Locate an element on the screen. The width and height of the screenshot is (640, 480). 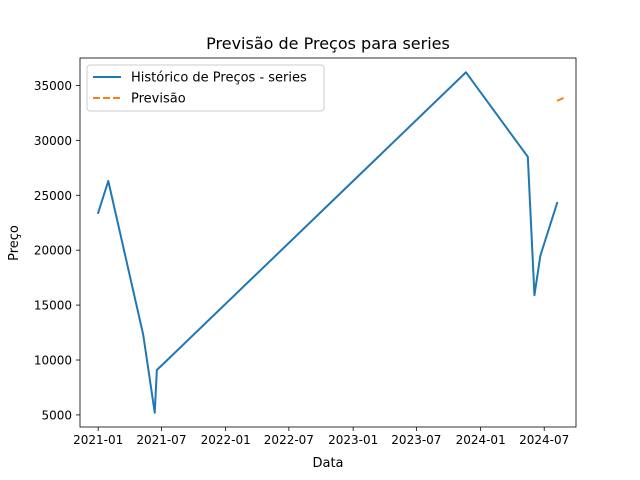
y-axis-label: Preço is located at coordinates (14, 243).